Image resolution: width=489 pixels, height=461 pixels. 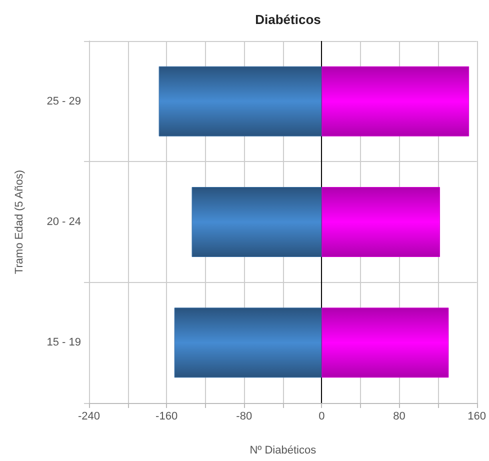 I want to click on x-tick-label: 160, so click(x=477, y=416).